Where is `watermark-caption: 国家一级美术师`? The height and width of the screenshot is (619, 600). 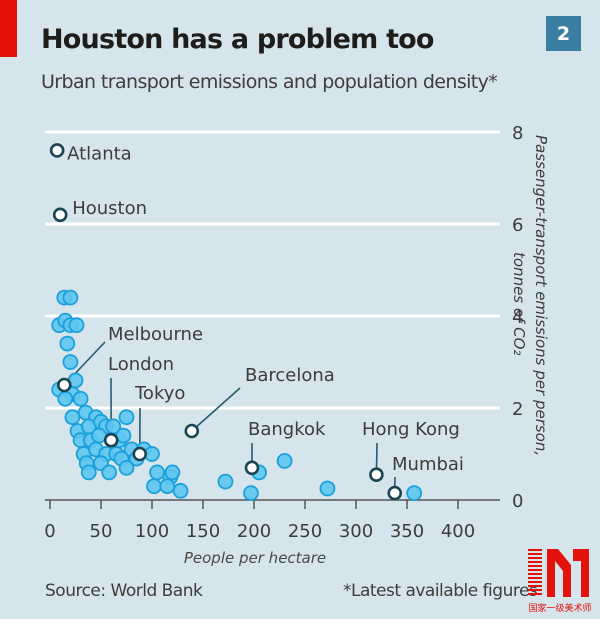 watermark-caption: 国家一级美术师 is located at coordinates (559, 608).